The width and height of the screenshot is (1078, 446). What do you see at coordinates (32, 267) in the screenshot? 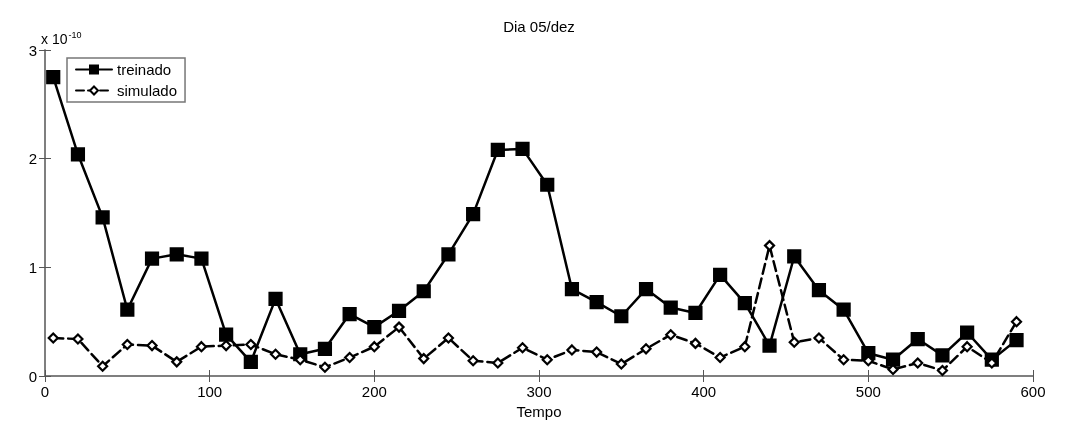
I see `y-tick-label: 1` at bounding box center [32, 267].